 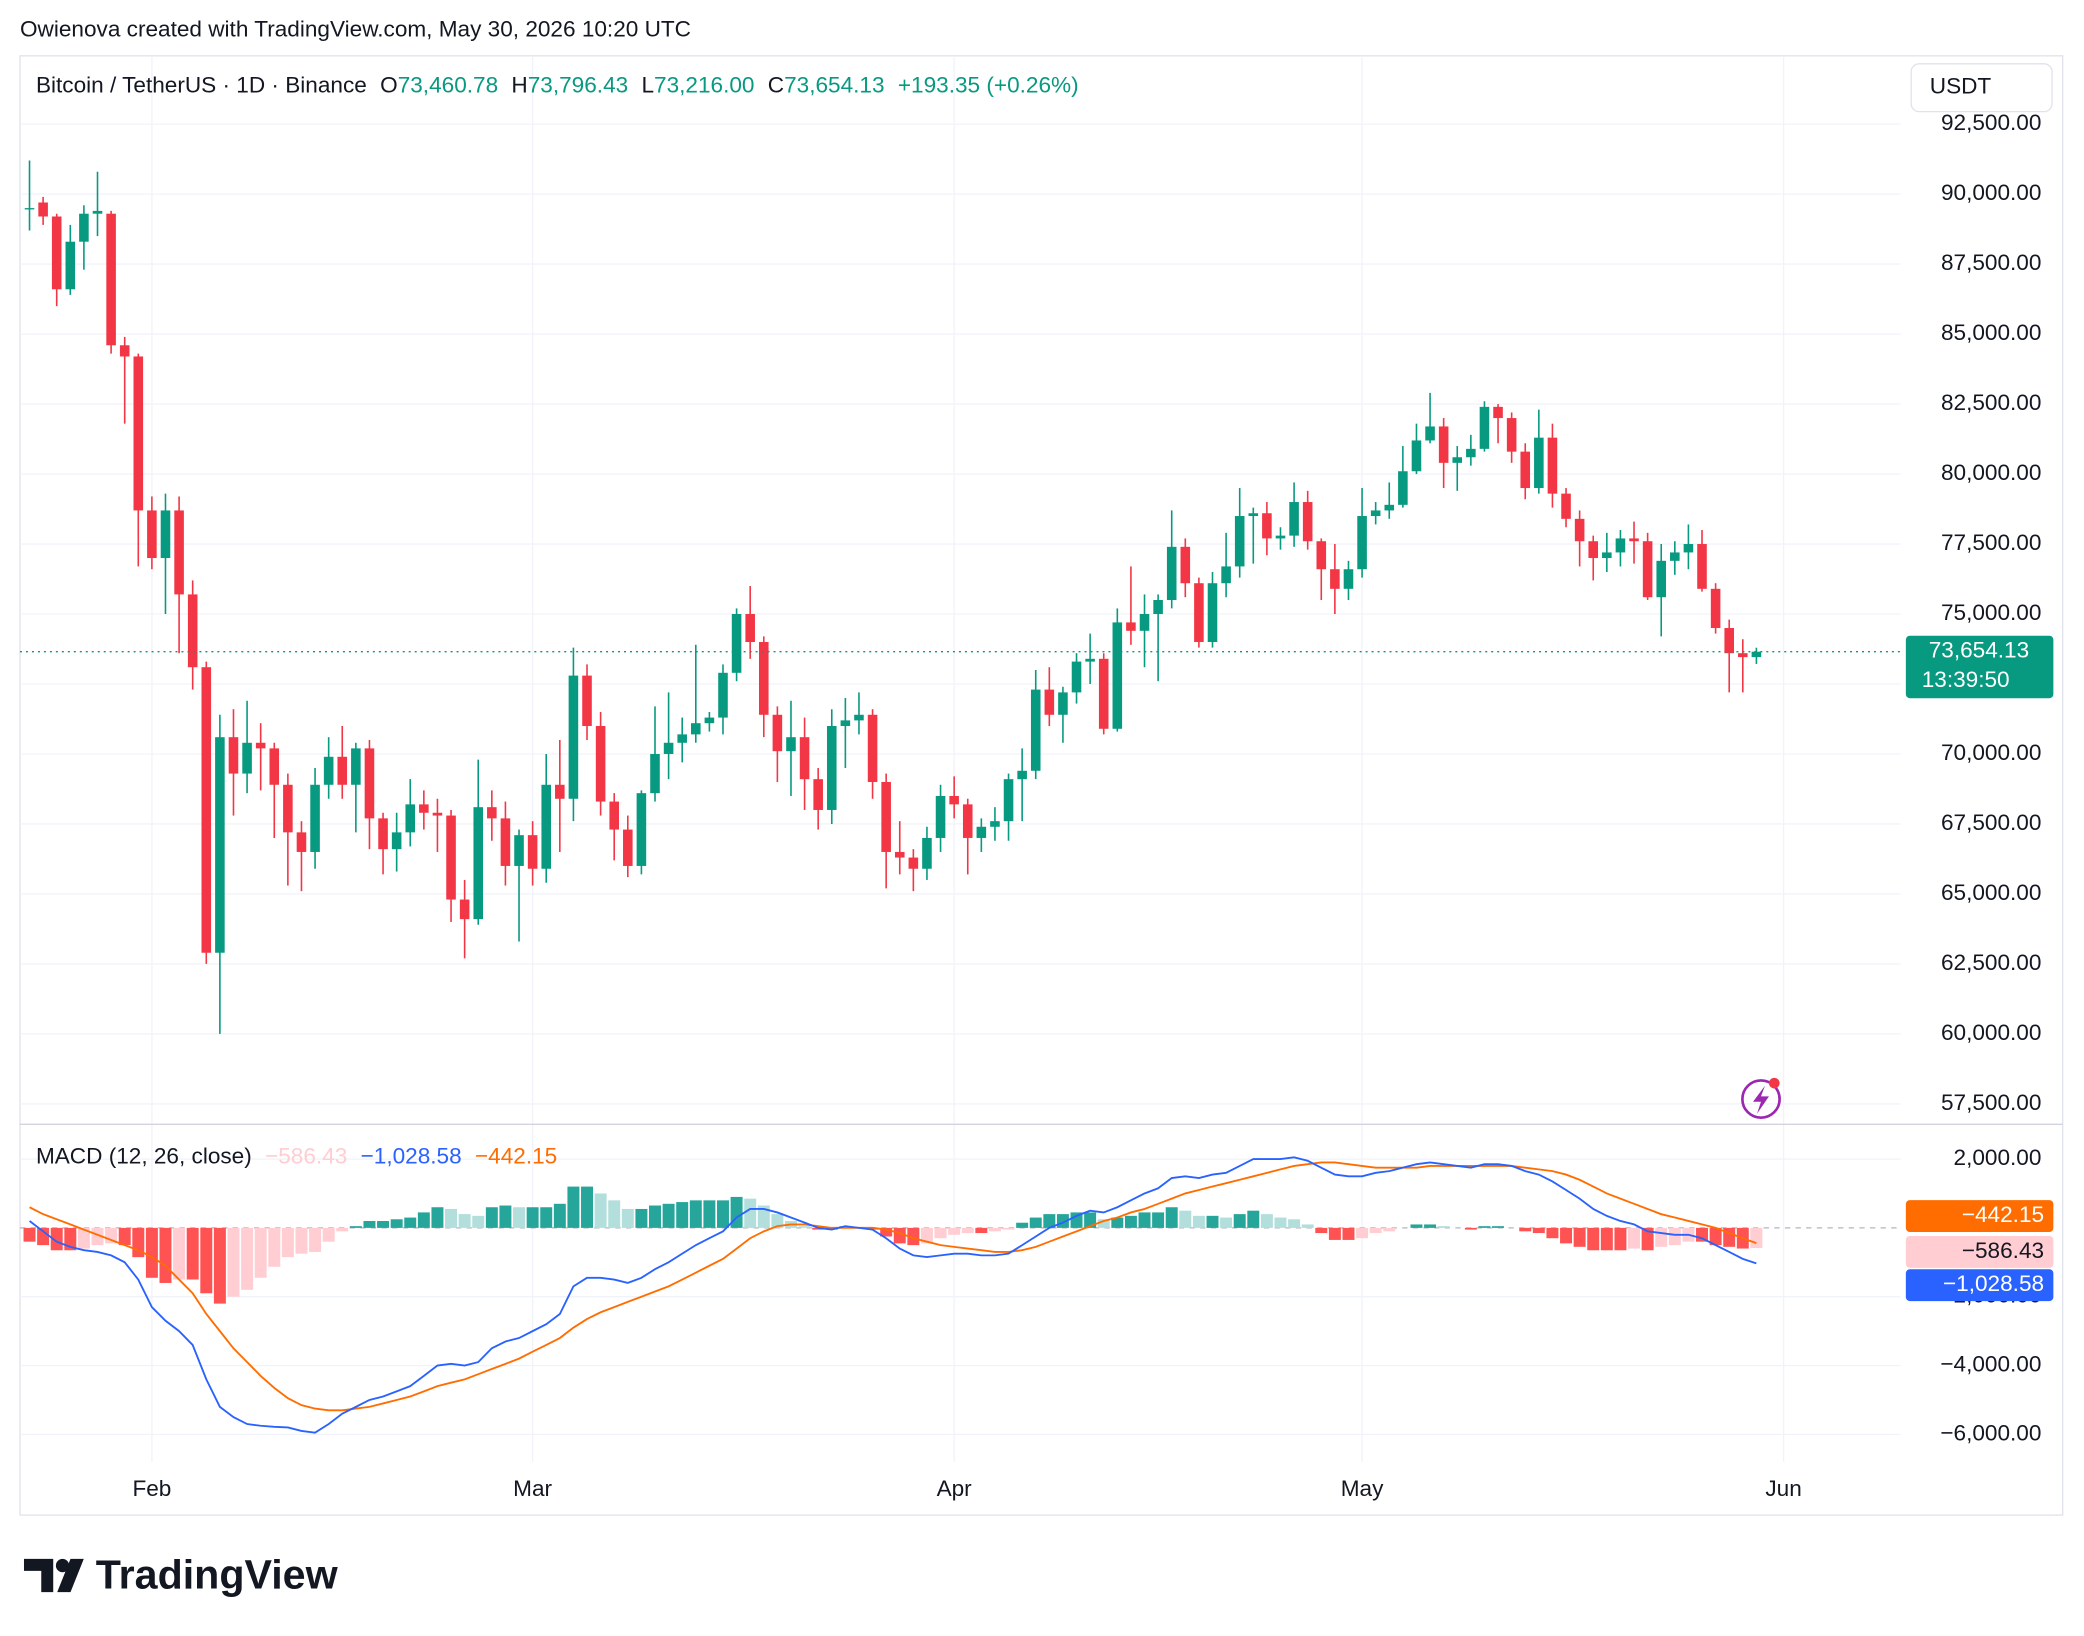 What do you see at coordinates (53, 1575) in the screenshot?
I see `brand-logo` at bounding box center [53, 1575].